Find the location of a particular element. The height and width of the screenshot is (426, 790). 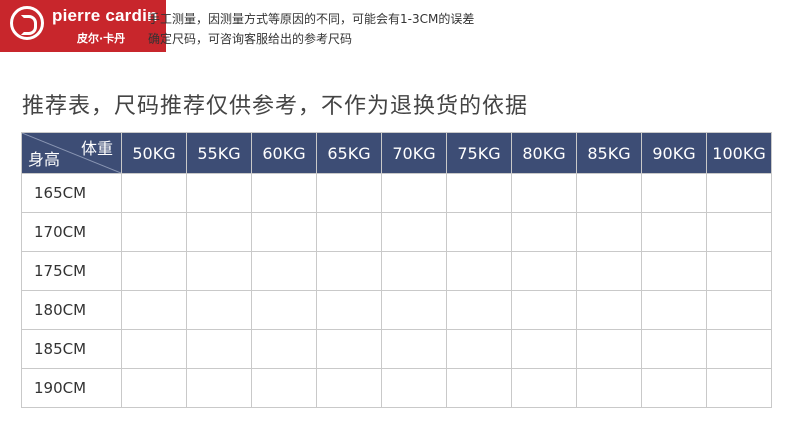

weight-header: 65KG is located at coordinates (349, 153).